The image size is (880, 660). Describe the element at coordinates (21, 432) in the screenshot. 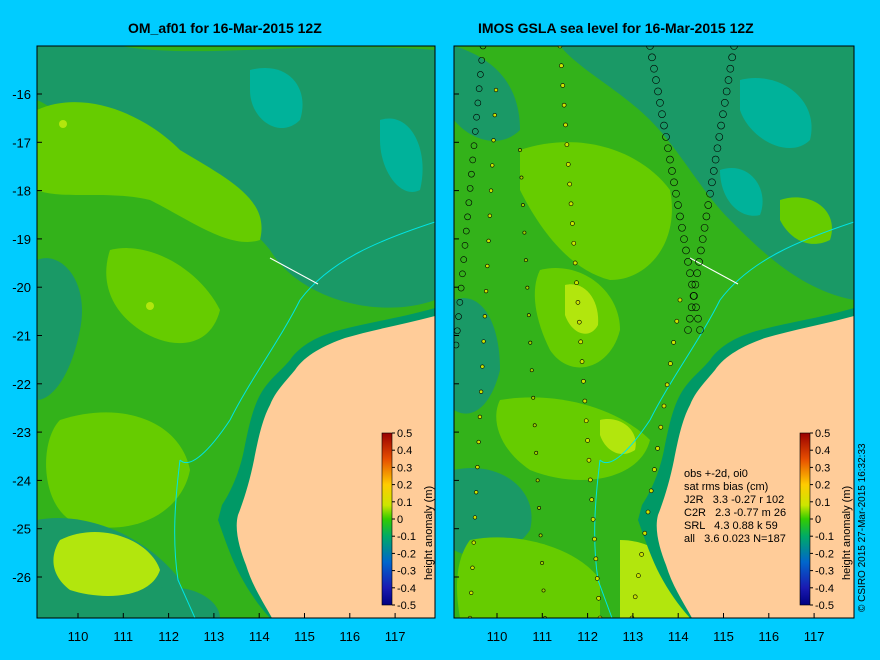

I see `left-y-tick-label: -23` at that location.